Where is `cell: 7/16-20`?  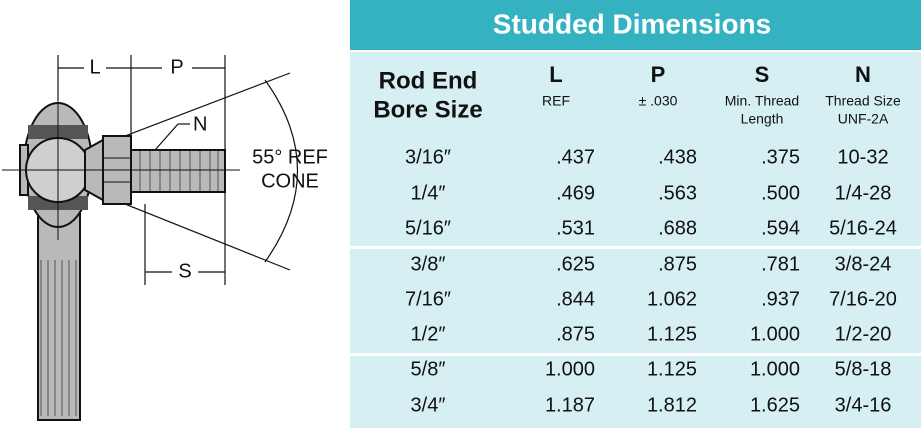 cell: 7/16-20 is located at coordinates (863, 299).